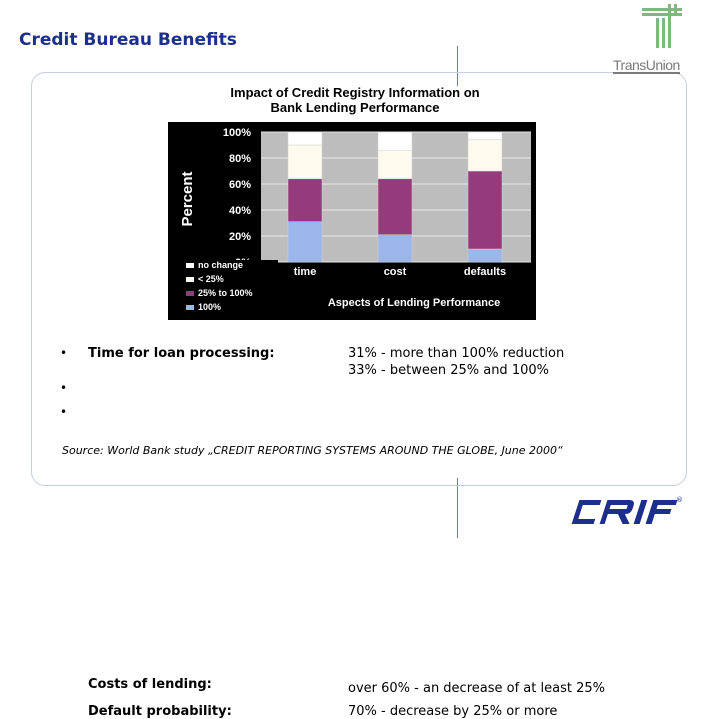  I want to click on crif-logo-icon: ®, so click(627, 510).